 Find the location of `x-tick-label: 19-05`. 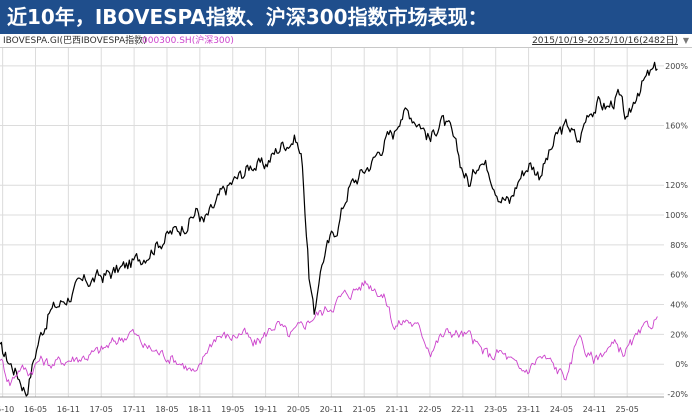

x-tick-label: 19-05 is located at coordinates (232, 409).